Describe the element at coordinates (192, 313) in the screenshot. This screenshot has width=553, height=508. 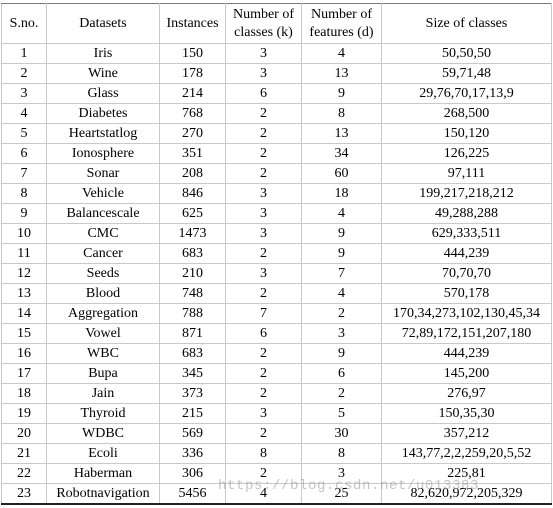
I see `cell-instances: 788` at that location.